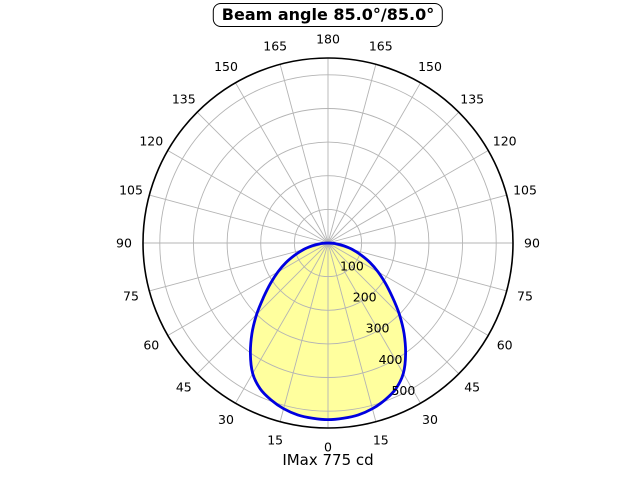 This screenshot has height=480, width=640. Describe the element at coordinates (403, 390) in the screenshot. I see `radius-tick-label: 500` at that location.